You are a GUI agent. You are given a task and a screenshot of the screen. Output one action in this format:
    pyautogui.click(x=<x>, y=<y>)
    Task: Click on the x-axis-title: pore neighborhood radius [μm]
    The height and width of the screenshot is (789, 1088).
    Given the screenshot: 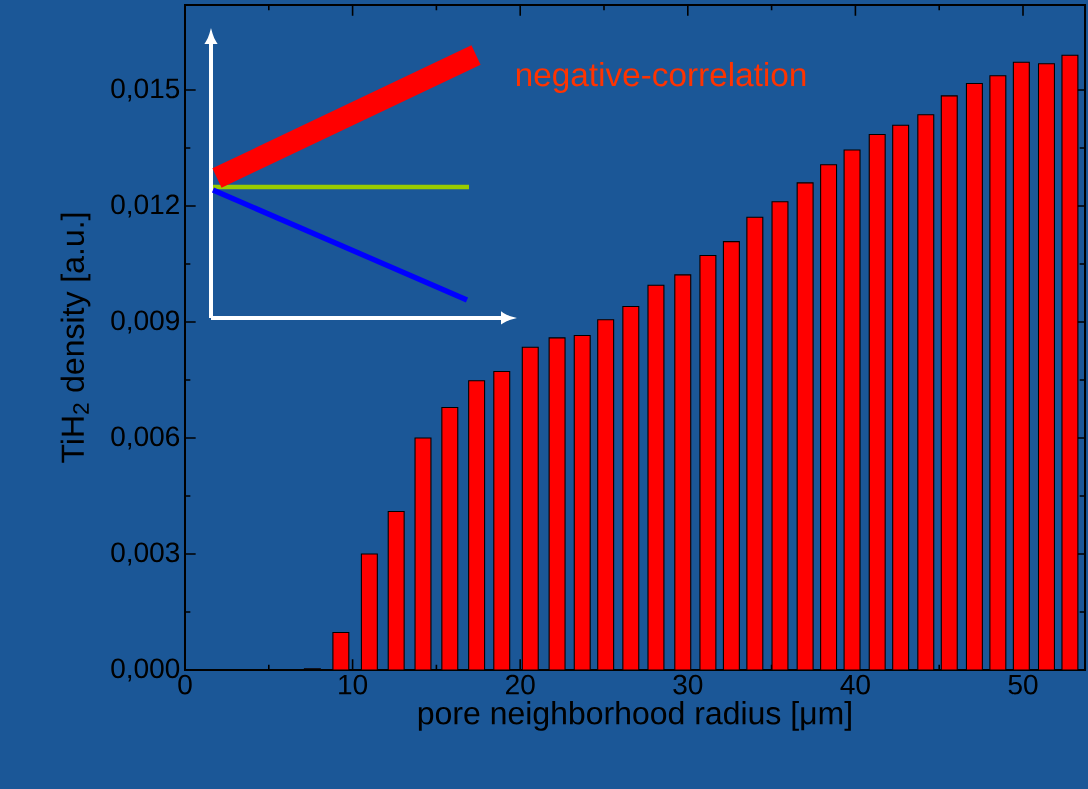 What is the action you would take?
    pyautogui.click(x=634, y=716)
    